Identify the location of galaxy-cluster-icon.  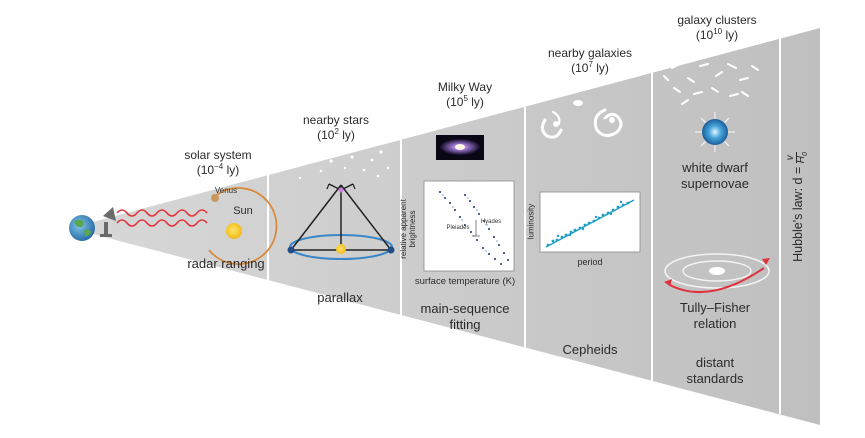
(711, 84).